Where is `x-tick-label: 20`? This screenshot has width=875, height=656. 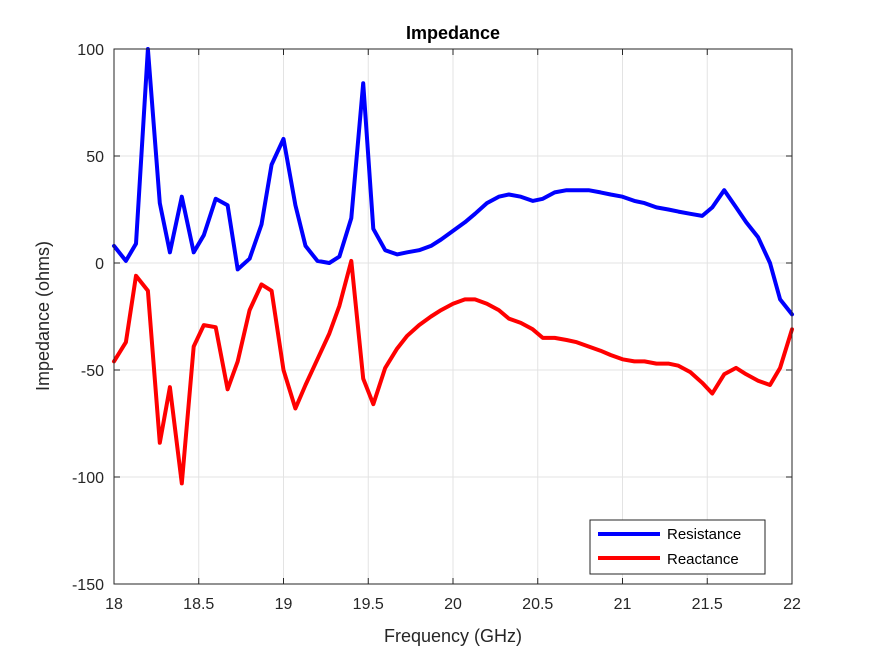 x-tick-label: 20 is located at coordinates (453, 604).